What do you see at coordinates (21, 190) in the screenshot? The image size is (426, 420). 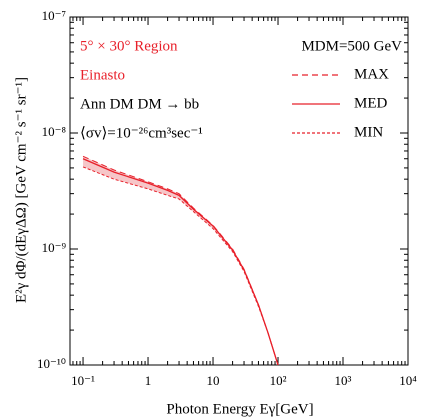 I see `y-axis-label: E²γ dΦ/(dEγΔΩ) [GeV cm⁻² s⁻¹ sr⁻¹]` at bounding box center [21, 190].